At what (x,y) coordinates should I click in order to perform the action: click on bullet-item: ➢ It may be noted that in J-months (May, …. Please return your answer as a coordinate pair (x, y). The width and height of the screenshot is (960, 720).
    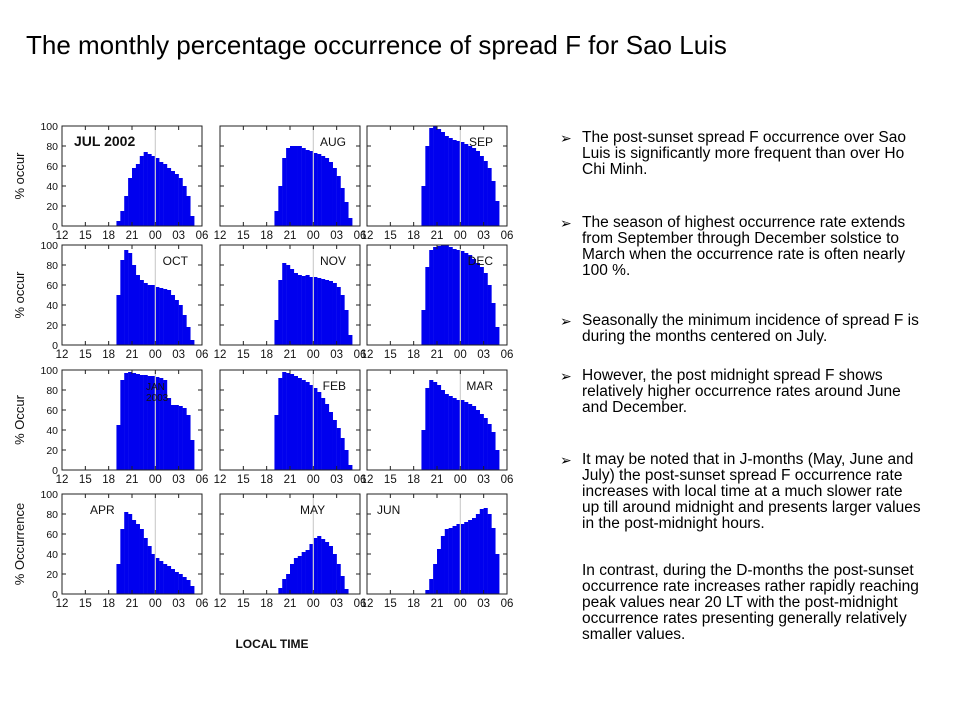
    Looking at the image, I should click on (741, 492).